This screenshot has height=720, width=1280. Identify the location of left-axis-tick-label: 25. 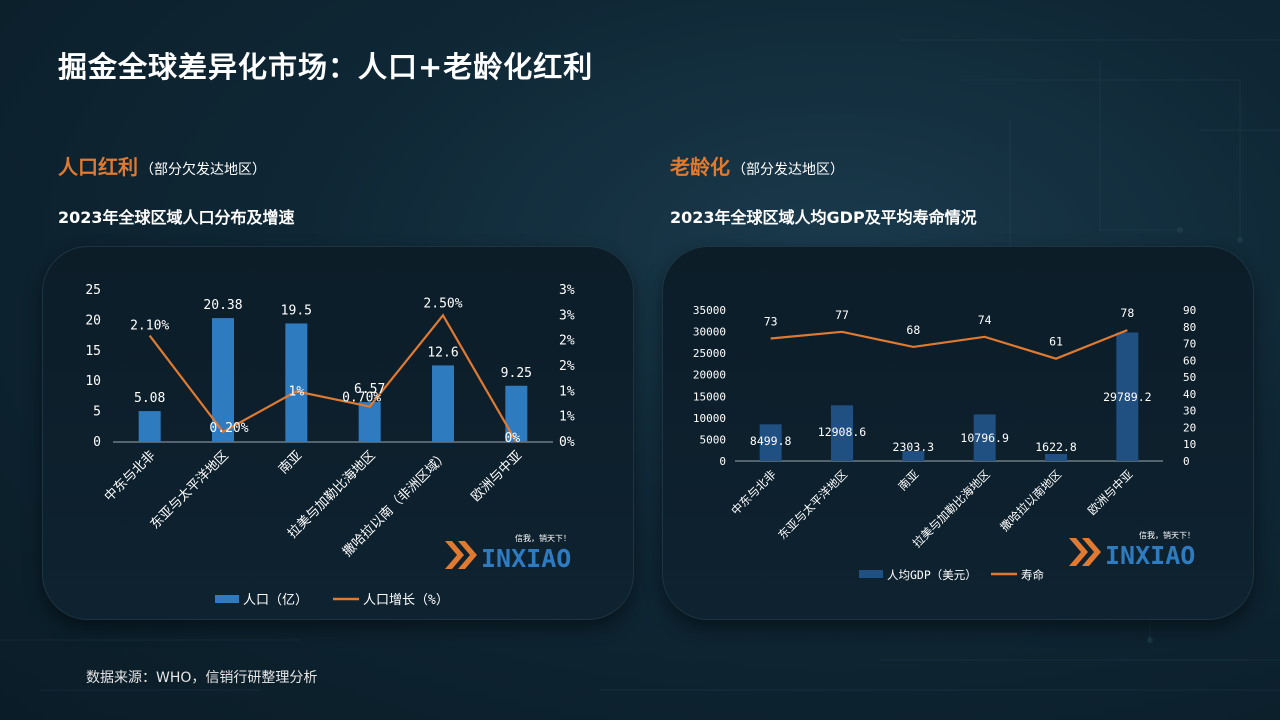
(93, 290).